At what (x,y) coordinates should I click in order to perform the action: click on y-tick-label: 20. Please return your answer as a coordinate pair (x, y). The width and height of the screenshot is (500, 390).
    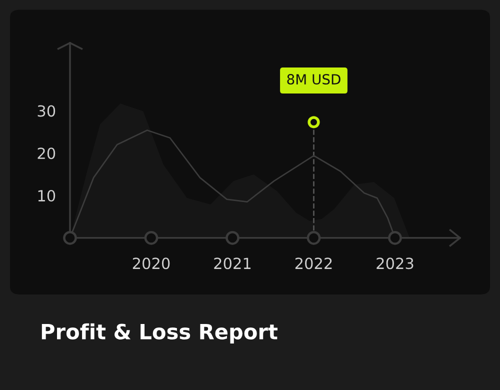
    Looking at the image, I should click on (47, 154).